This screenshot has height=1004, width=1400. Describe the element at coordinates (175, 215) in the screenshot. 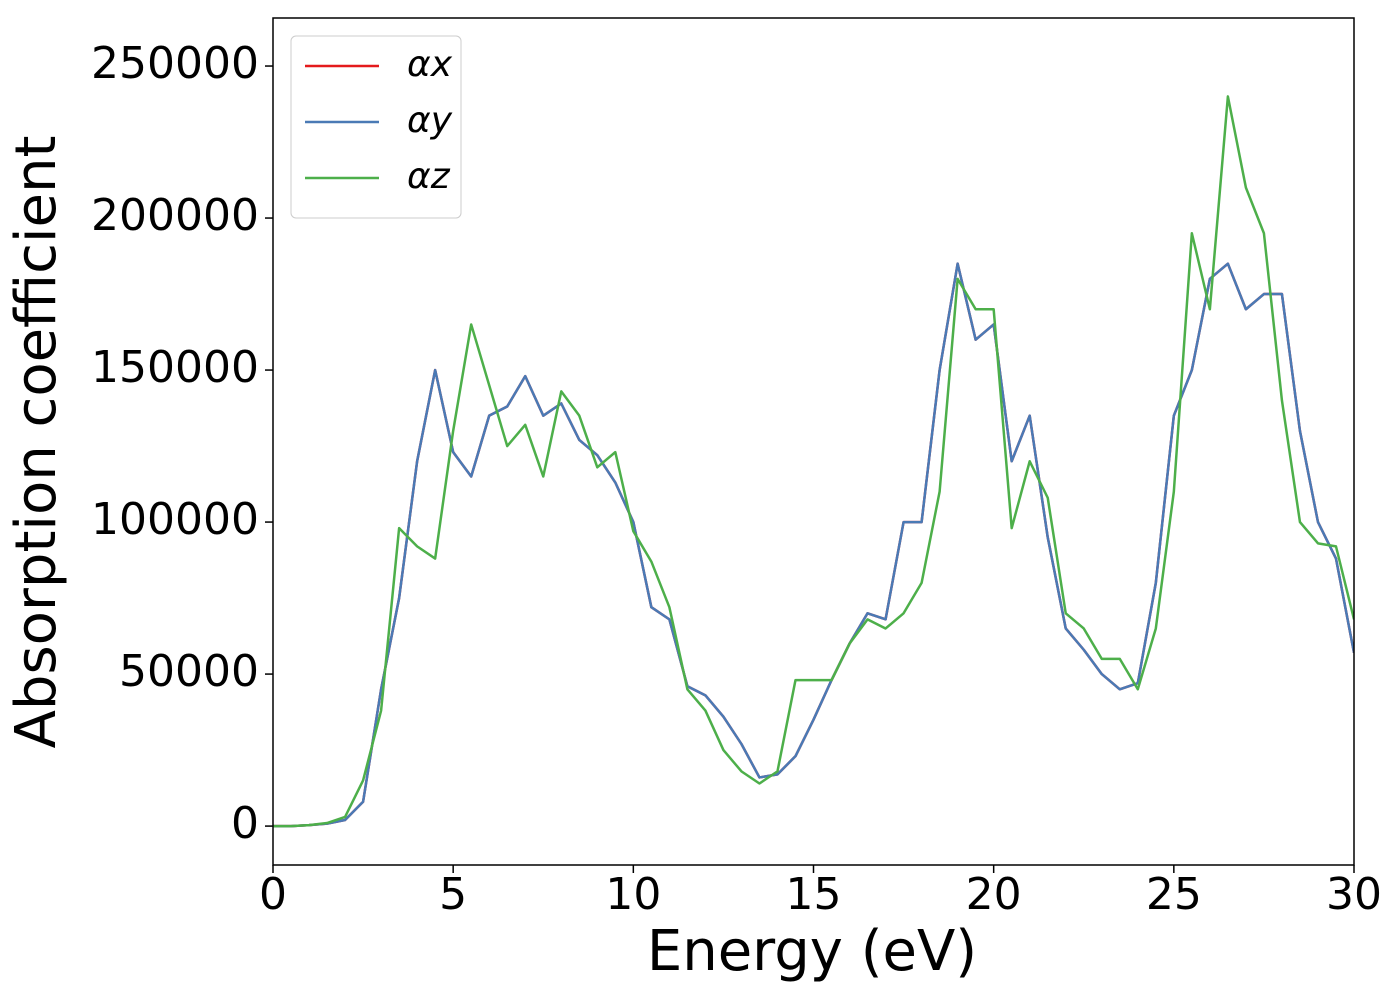

I see `y-tick-label: 200000` at that location.